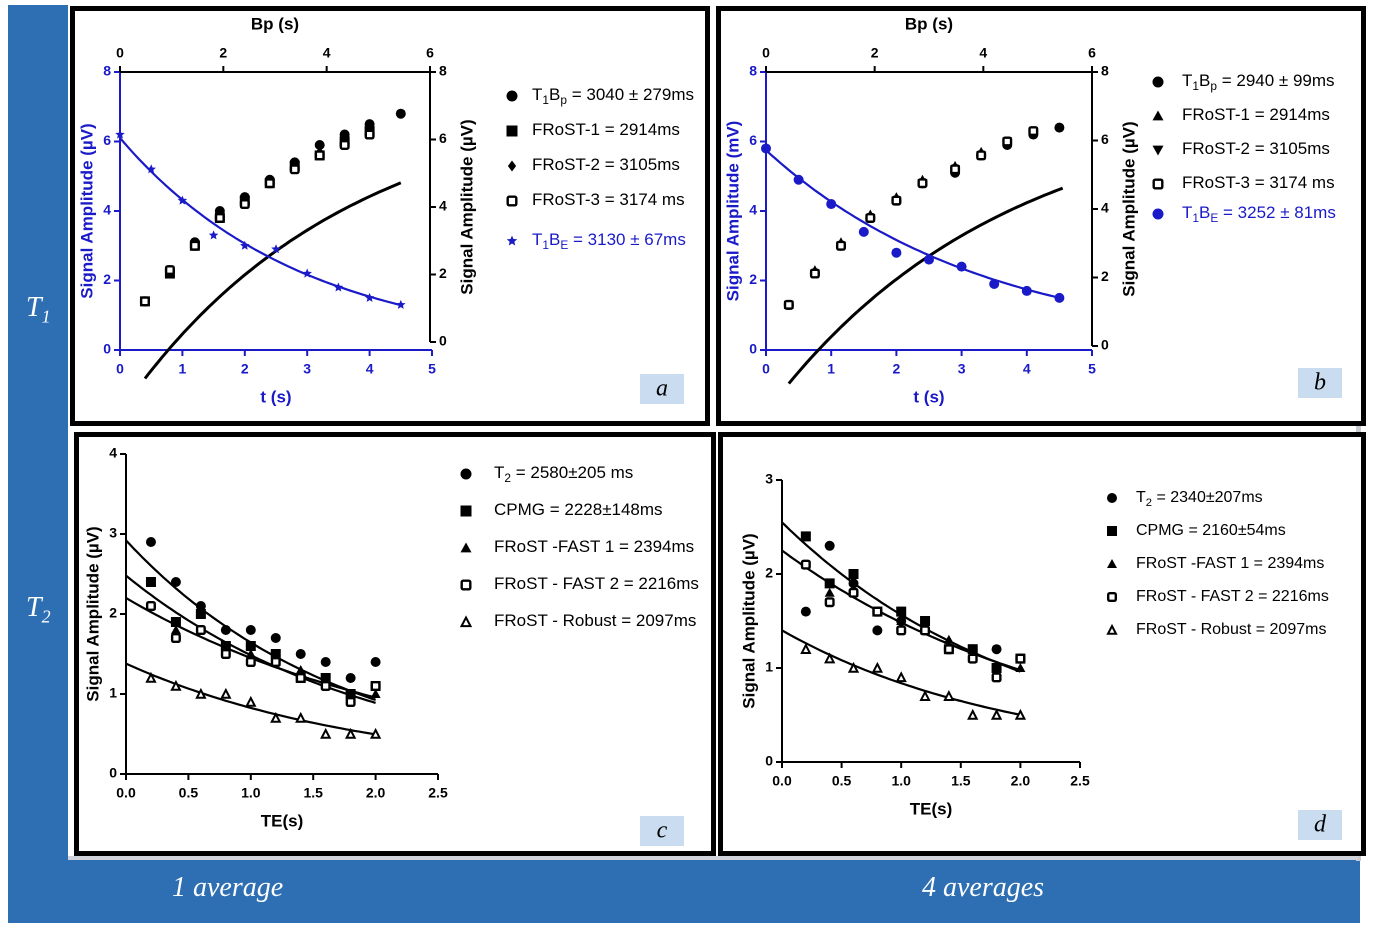 This screenshot has width=1373, height=940. What do you see at coordinates (1187, 80) in the screenshot?
I see `chart-b-legend-text-0-part: T` at bounding box center [1187, 80].